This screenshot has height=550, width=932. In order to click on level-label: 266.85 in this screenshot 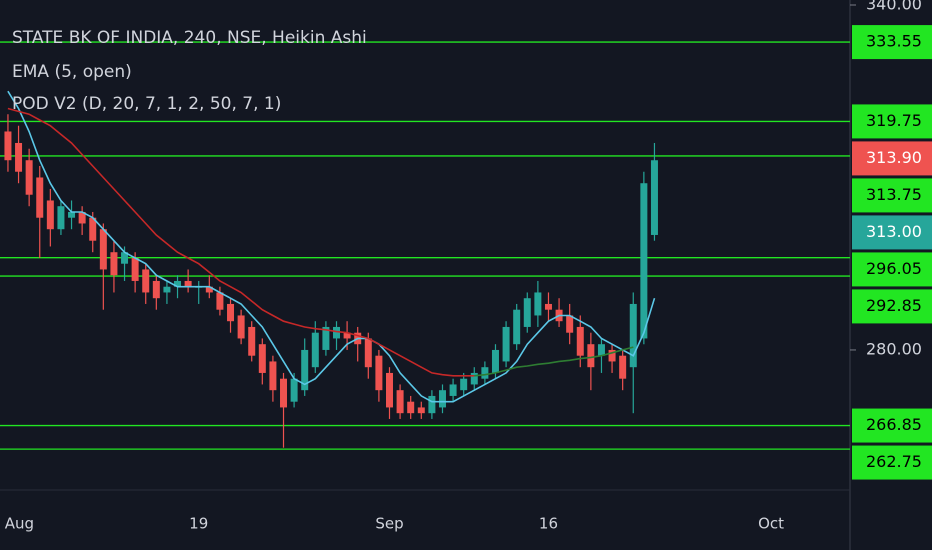, I will do `click(894, 424)`.